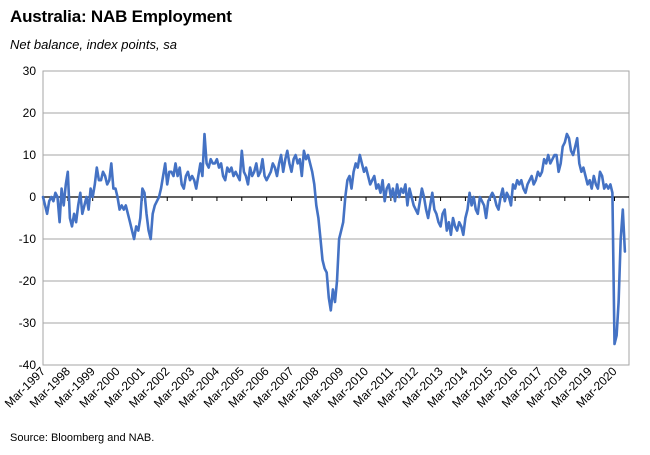 This screenshot has height=455, width=650. I want to click on y-tick-label: 20, so click(30, 113).